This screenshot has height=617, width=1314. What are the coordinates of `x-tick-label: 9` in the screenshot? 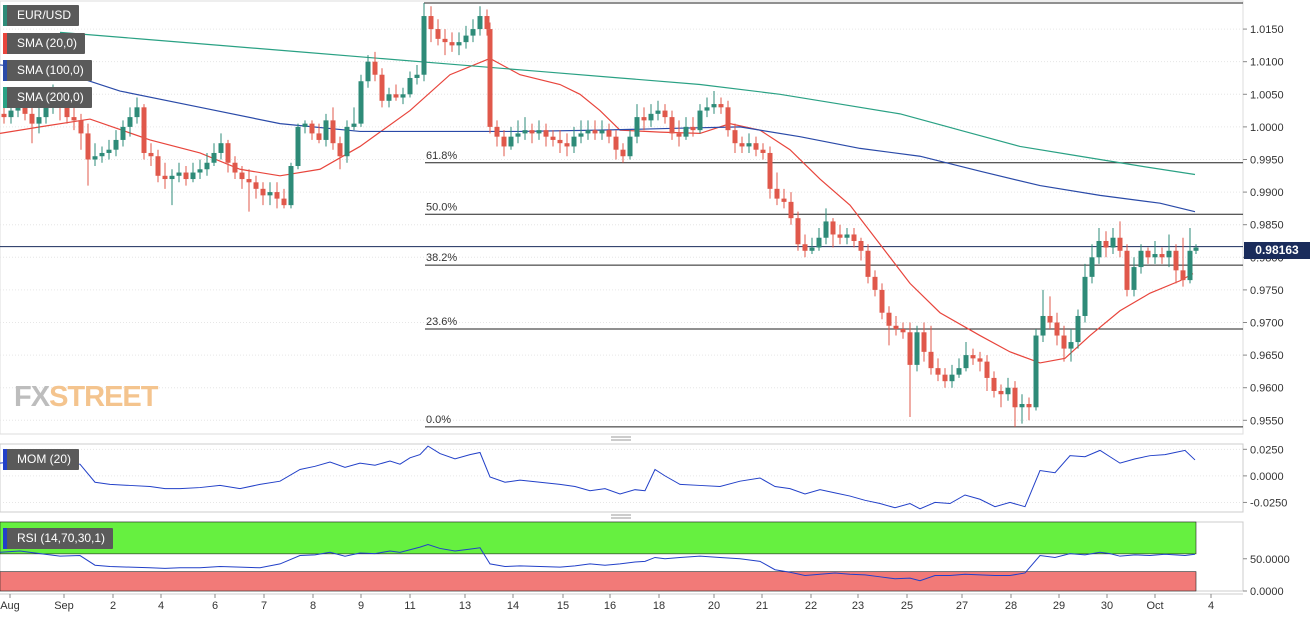 It's located at (361, 606).